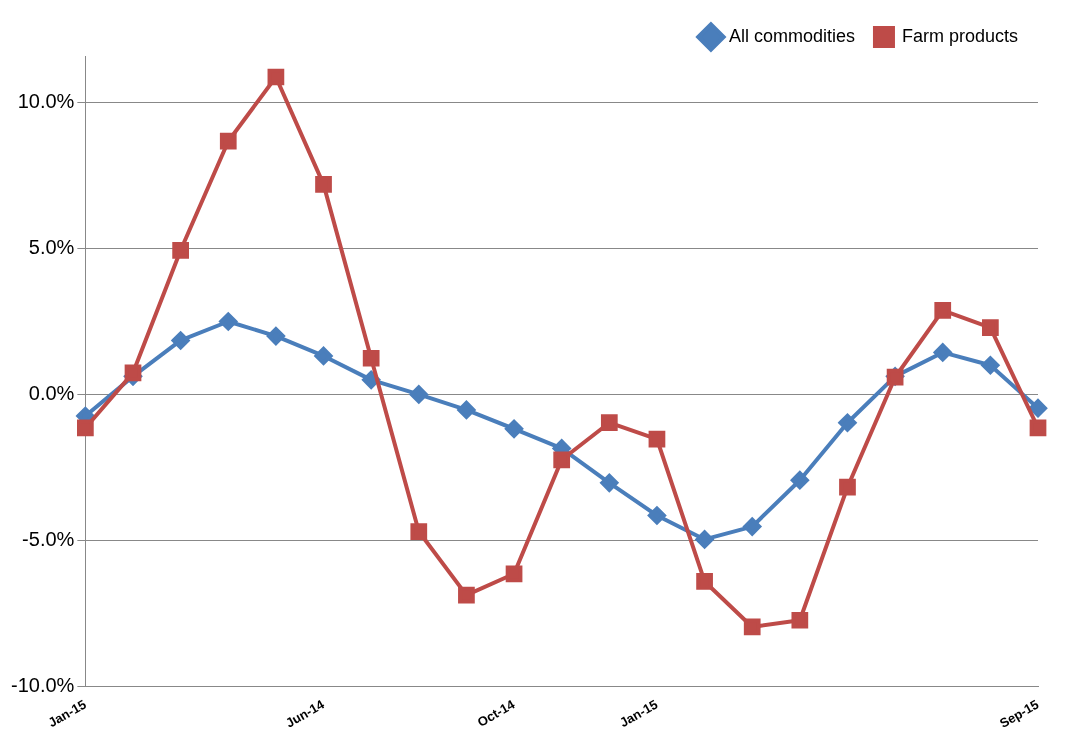  Describe the element at coordinates (48, 538) in the screenshot. I see `y-tick-label: -5.0%` at that location.